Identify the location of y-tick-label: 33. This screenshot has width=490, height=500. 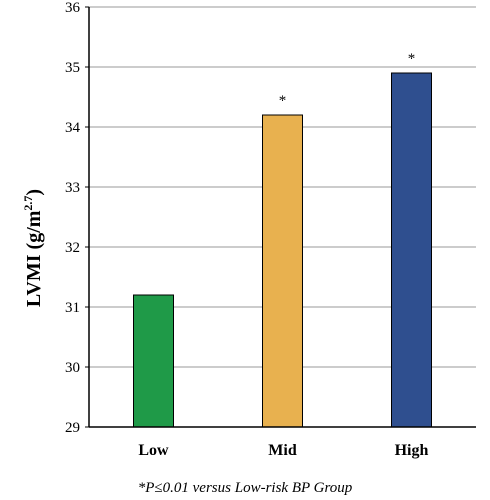
(72, 188).